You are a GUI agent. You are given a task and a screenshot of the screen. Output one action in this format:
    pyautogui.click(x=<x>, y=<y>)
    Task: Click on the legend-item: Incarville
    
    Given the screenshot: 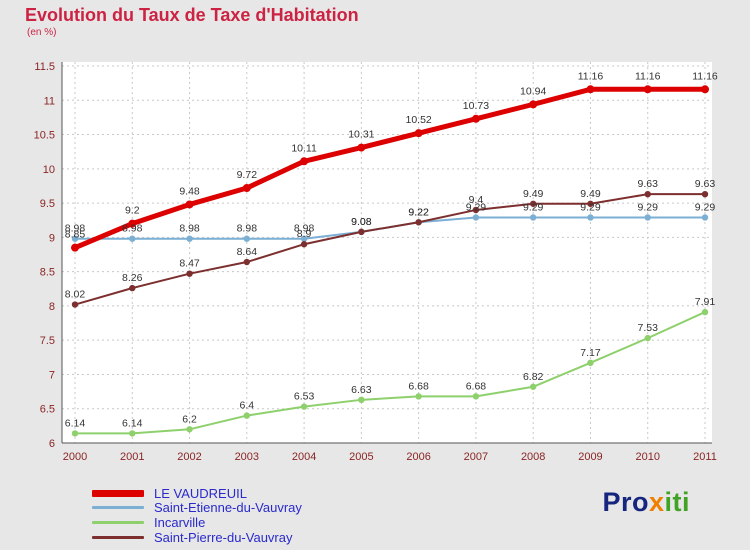 What is the action you would take?
    pyautogui.click(x=197, y=522)
    